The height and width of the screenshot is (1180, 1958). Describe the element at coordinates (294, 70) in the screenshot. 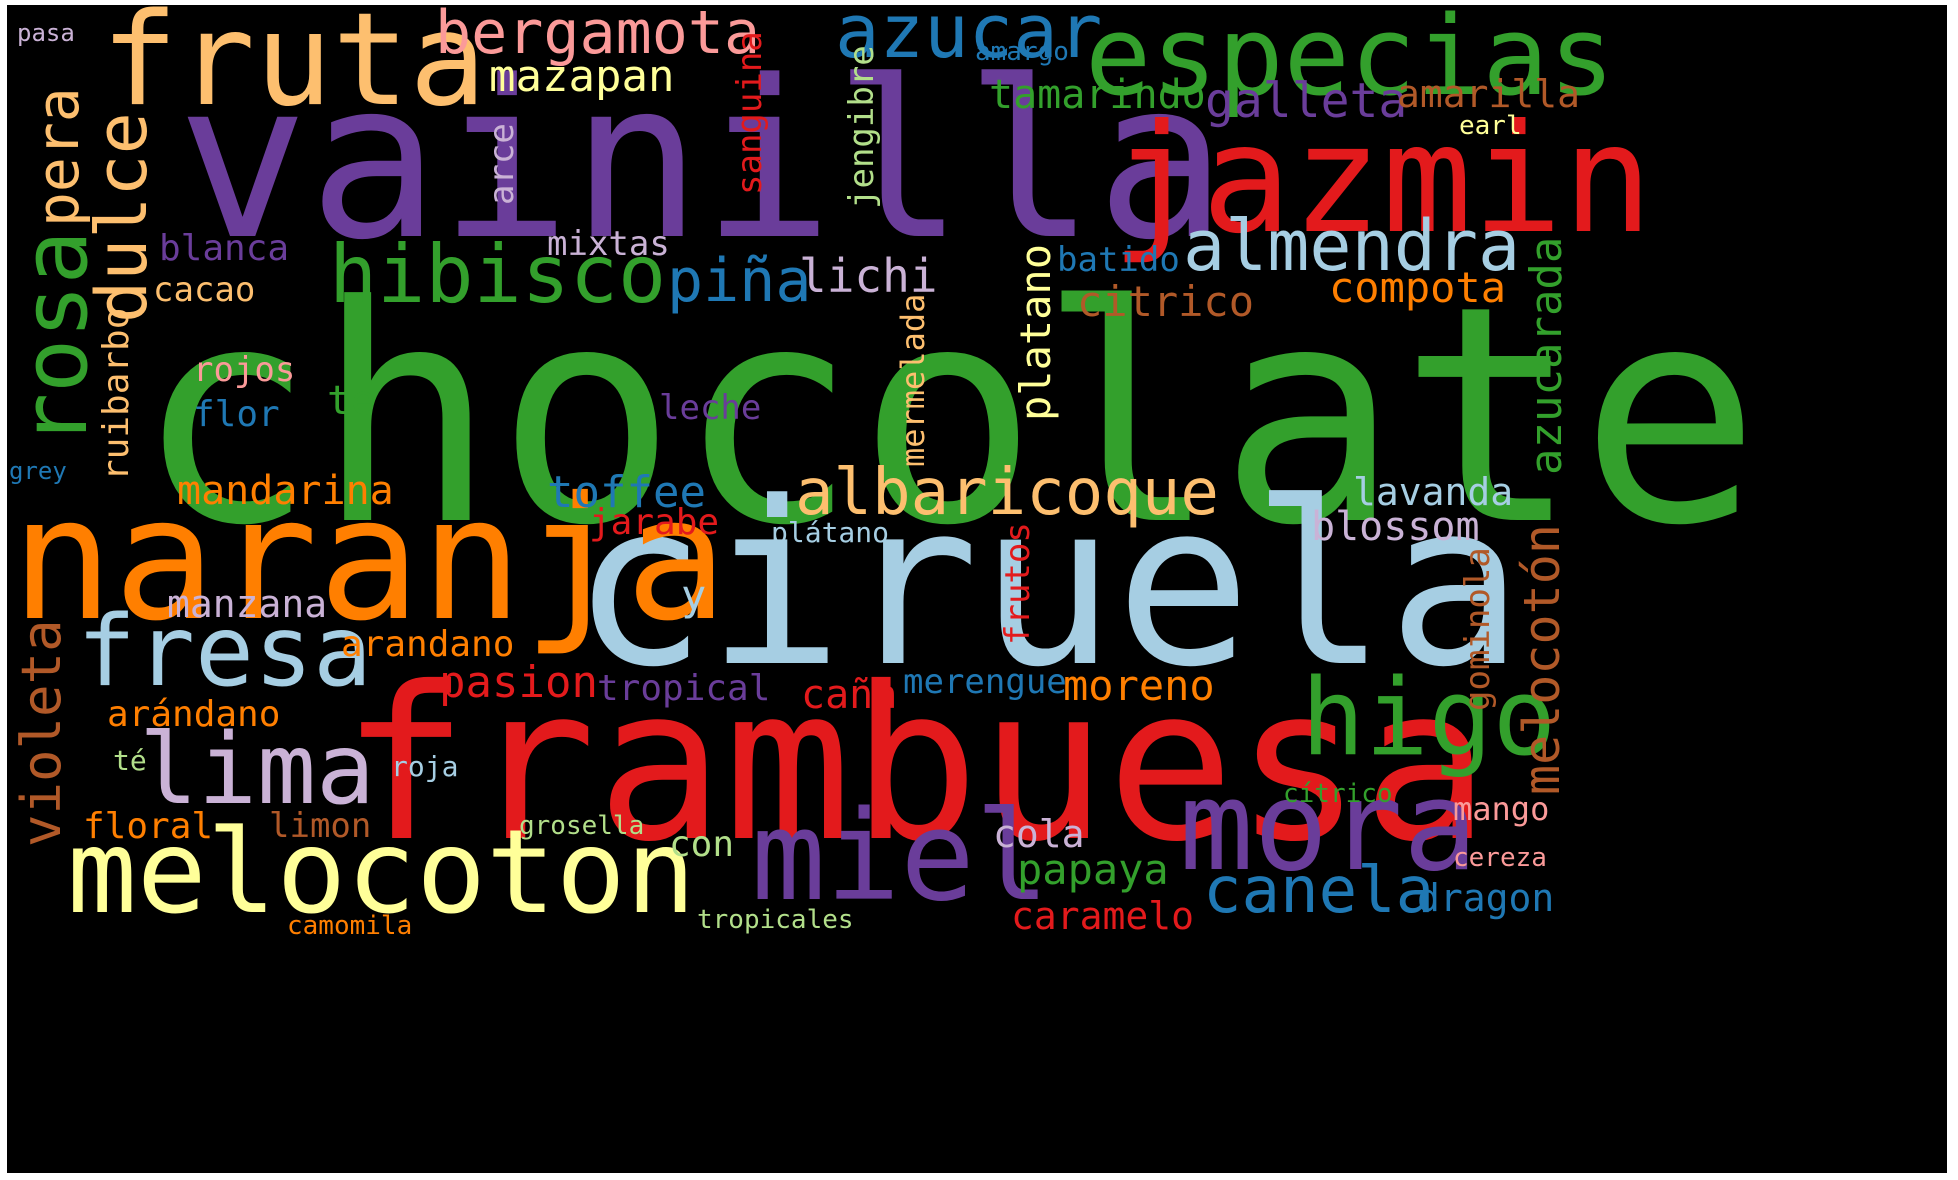

I see `word-fruta: fruta` at that location.